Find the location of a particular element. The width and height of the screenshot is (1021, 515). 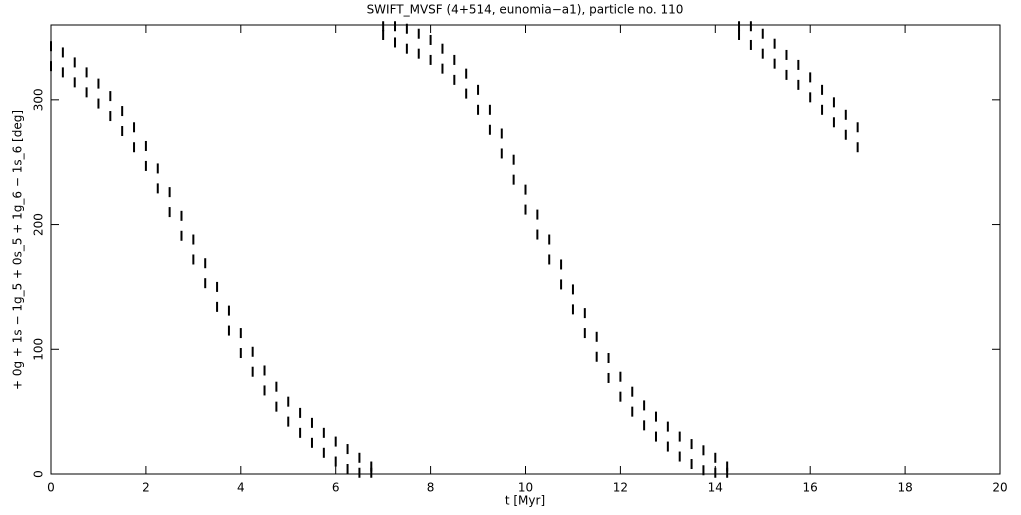

x-tick-label: 12 is located at coordinates (620, 488).